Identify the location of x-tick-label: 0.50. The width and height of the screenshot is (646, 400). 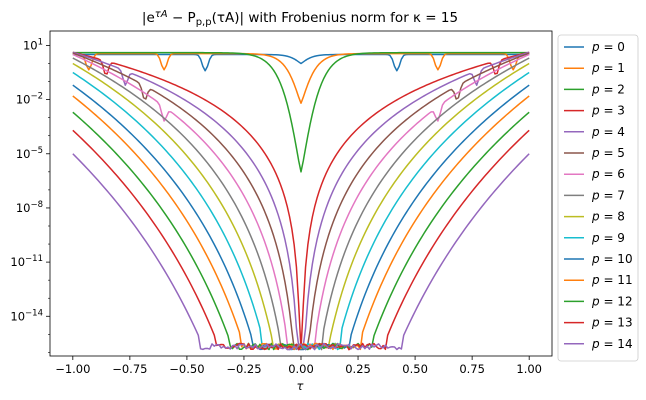
(415, 369).